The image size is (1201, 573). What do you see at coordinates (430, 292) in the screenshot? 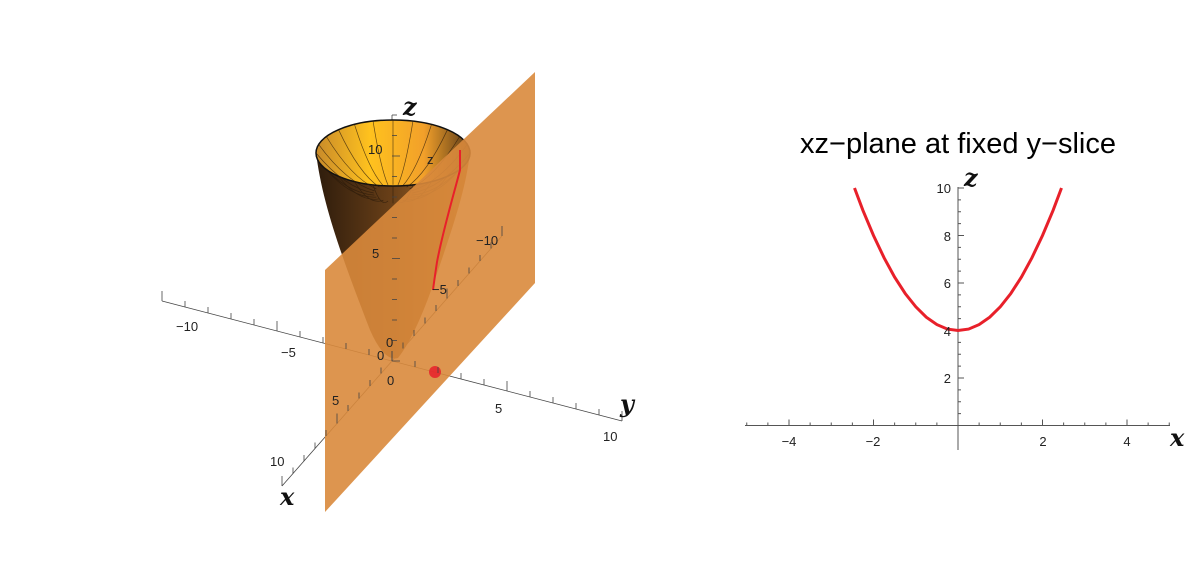
I see `slice-plane` at bounding box center [430, 292].